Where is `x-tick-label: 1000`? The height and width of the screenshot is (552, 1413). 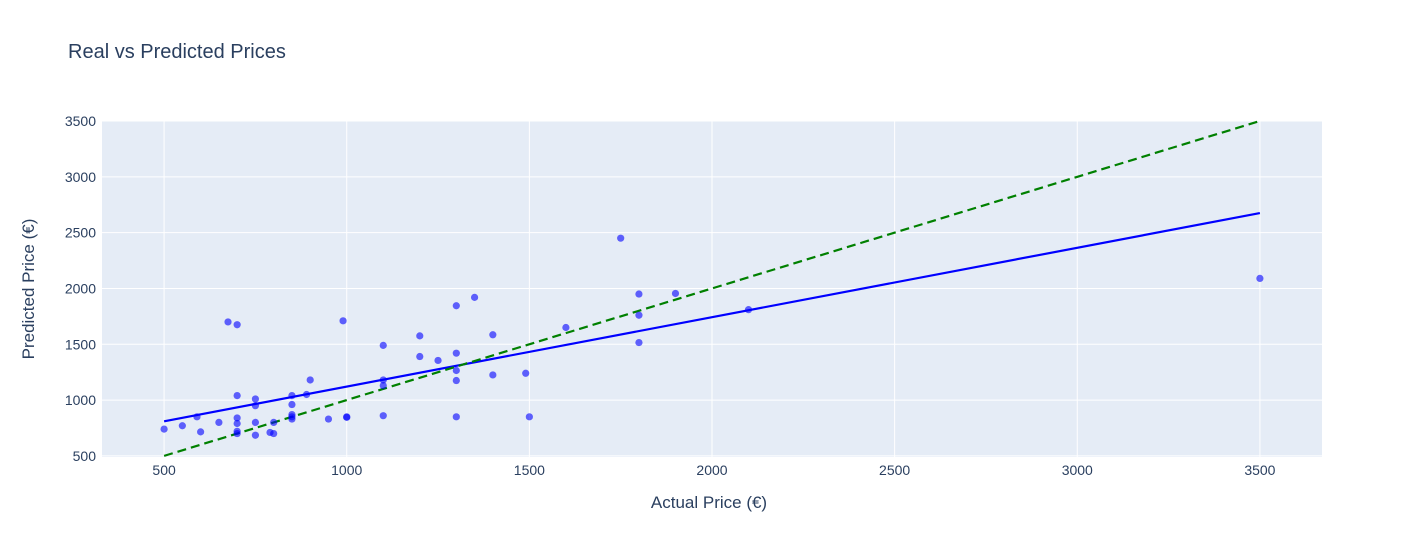
x-tick-label: 1000 is located at coordinates (346, 470).